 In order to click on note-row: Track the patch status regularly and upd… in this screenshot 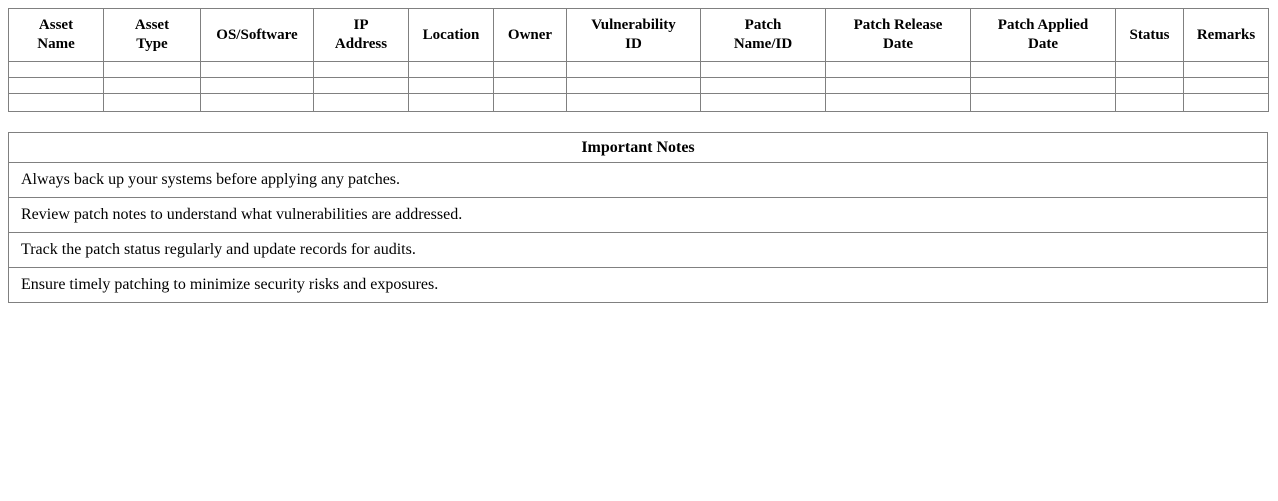, I will do `click(638, 250)`.